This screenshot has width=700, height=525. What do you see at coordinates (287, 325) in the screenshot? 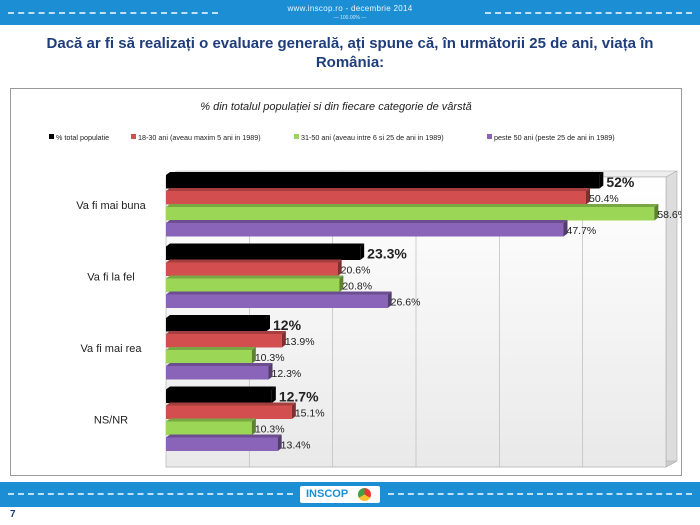
I see `data-label-total: 12%` at bounding box center [287, 325].